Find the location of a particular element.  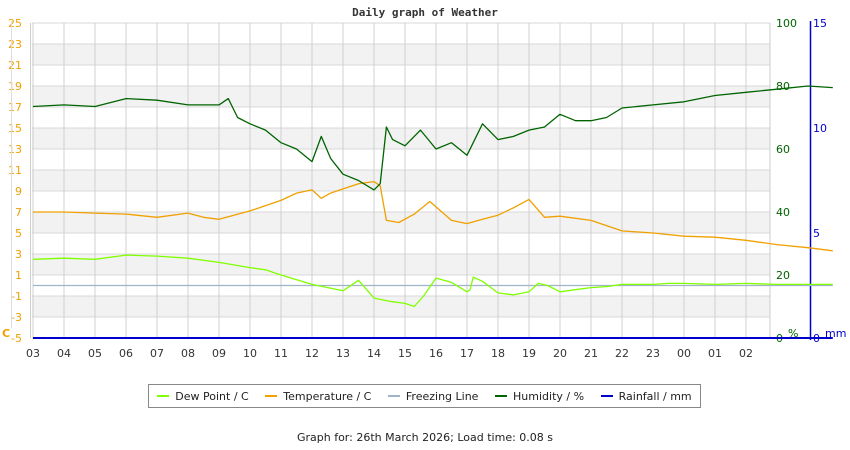

rainfall-unit-label: mm is located at coordinates (835, 333).